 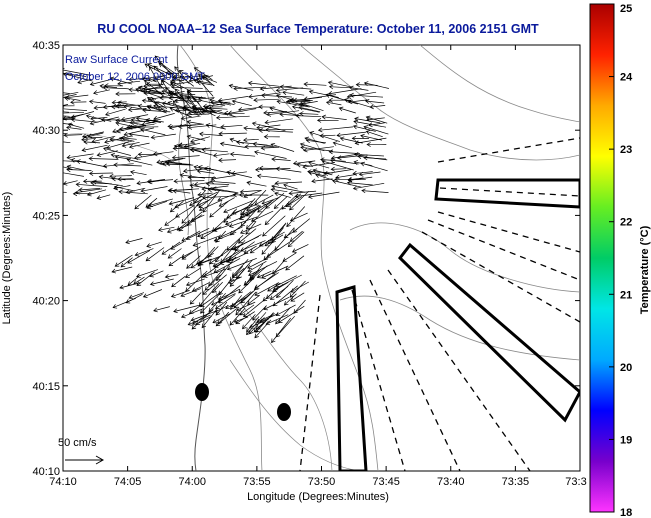 I want to click on colorbar-tick-label: 25, so click(x=626, y=9).